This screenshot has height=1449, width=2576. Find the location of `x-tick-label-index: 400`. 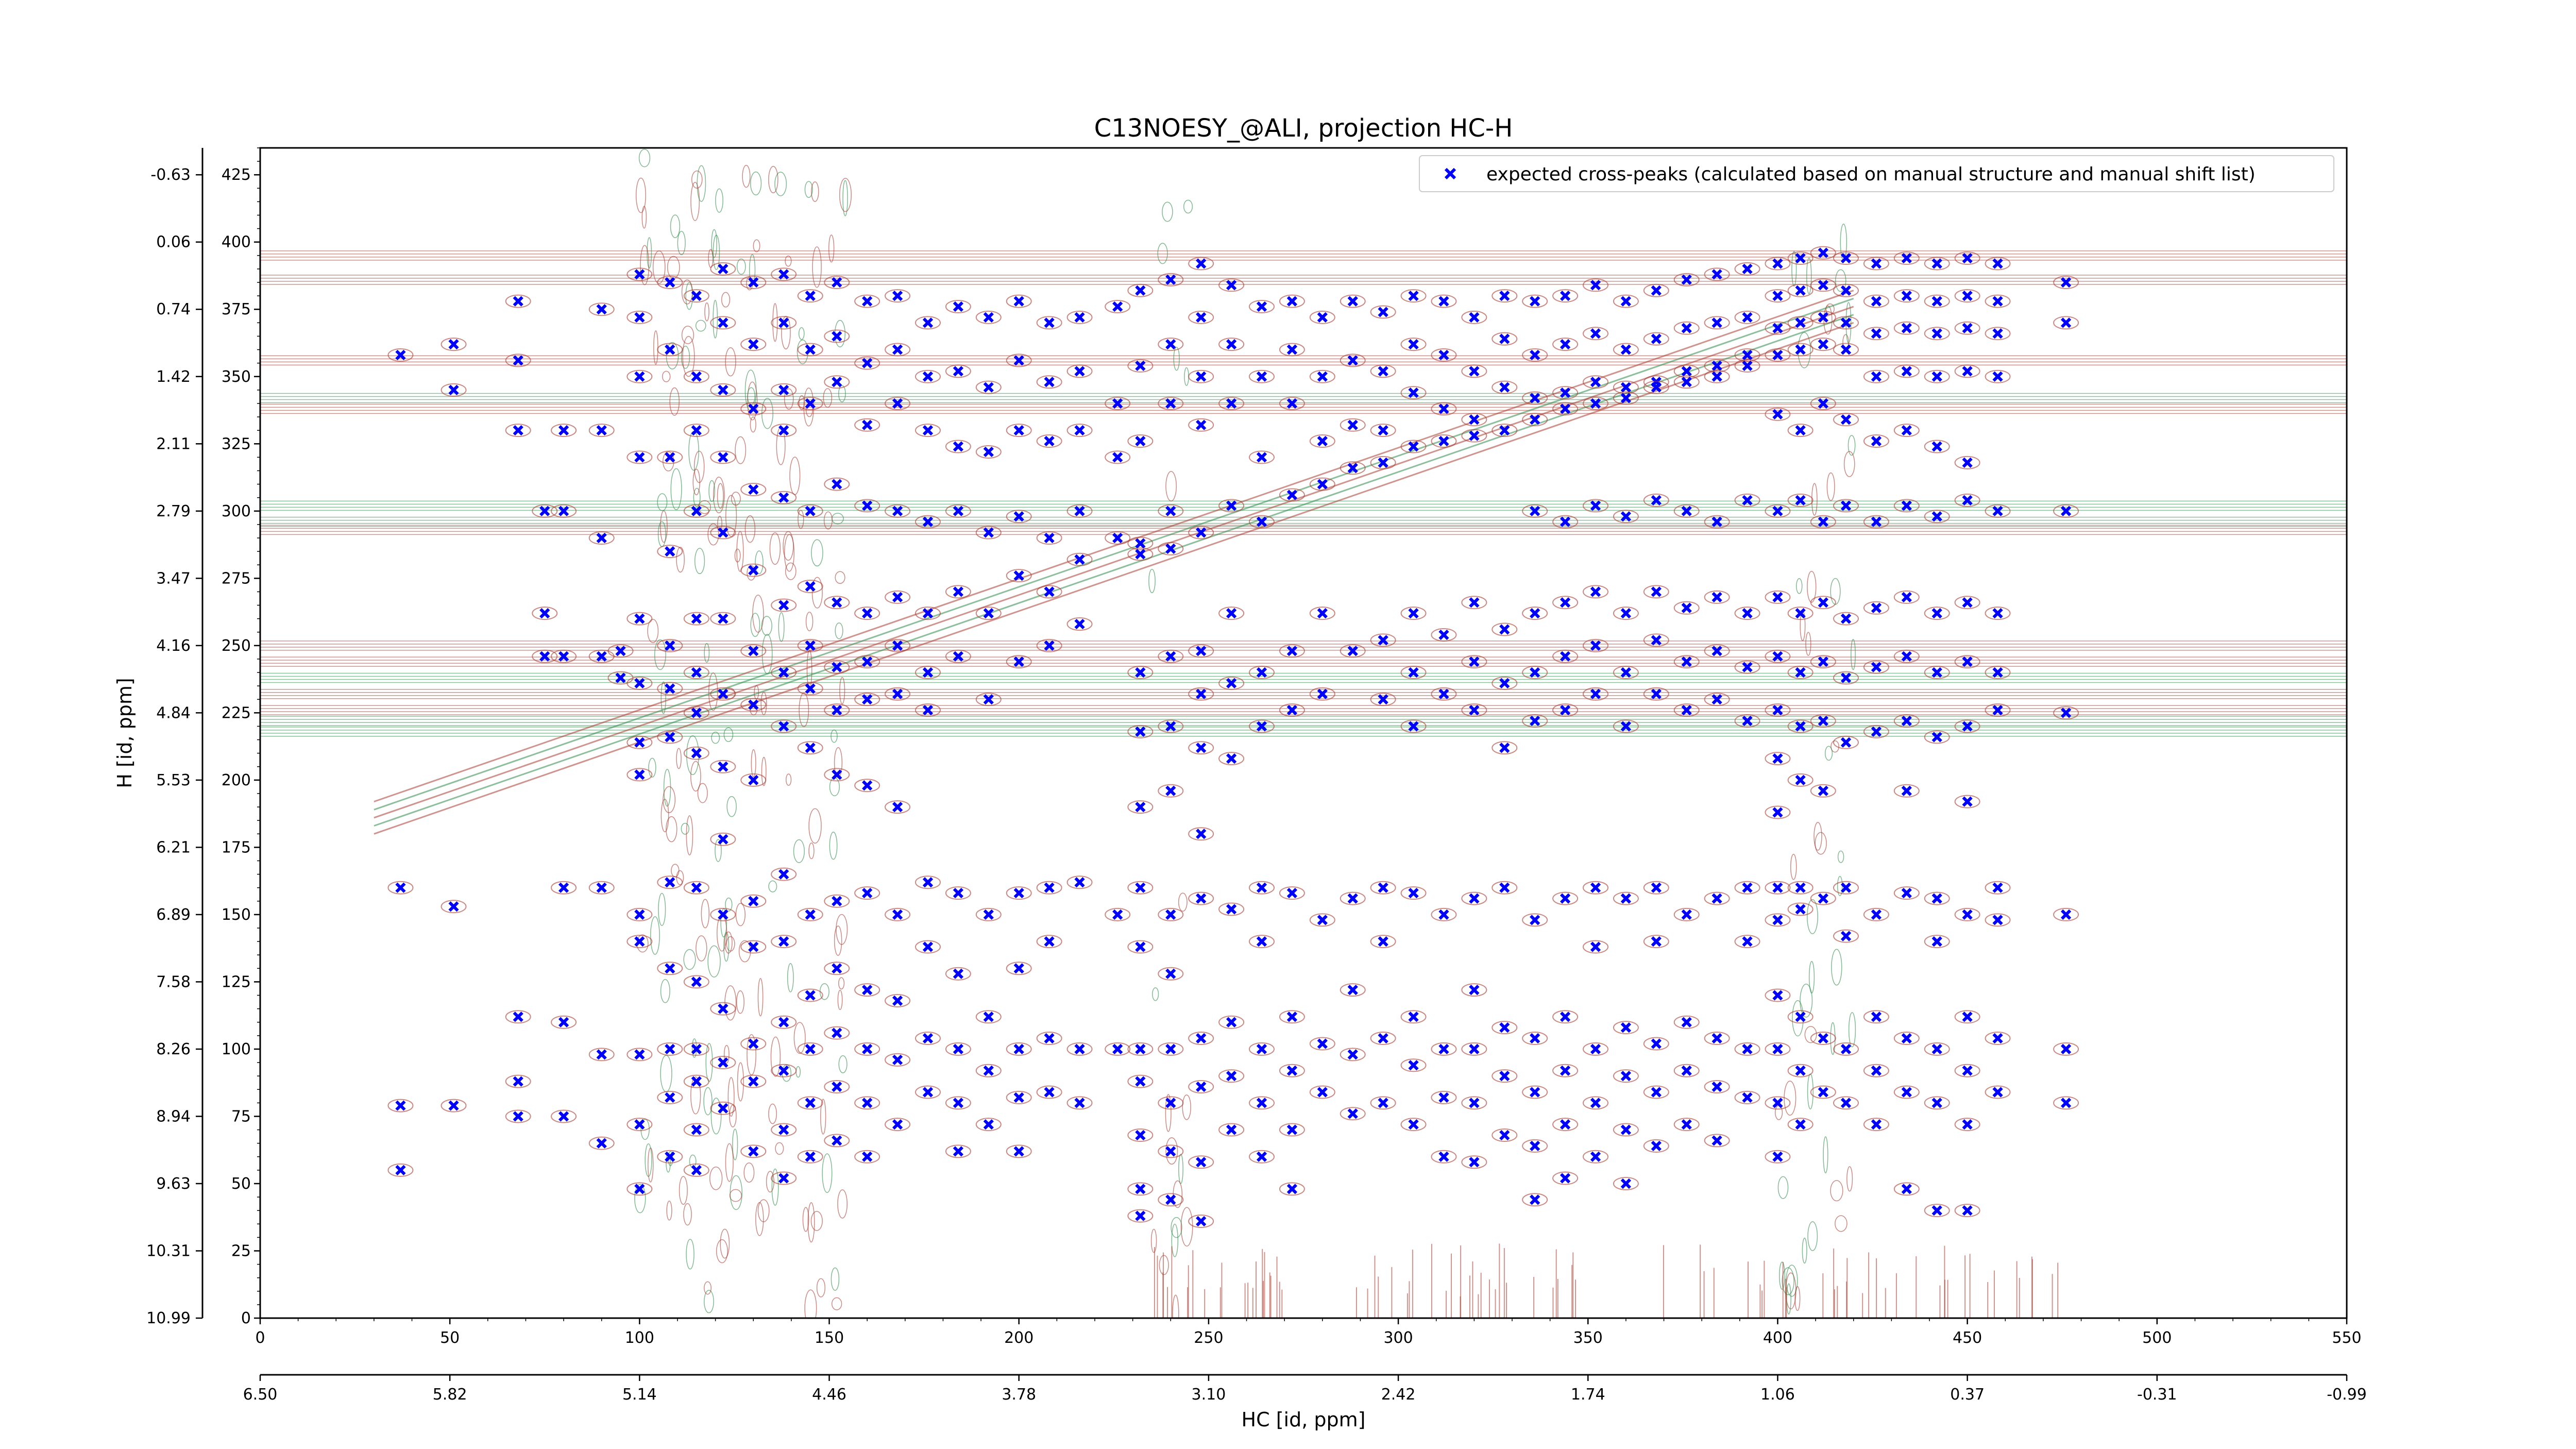

x-tick-label-index: 400 is located at coordinates (1777, 1338).